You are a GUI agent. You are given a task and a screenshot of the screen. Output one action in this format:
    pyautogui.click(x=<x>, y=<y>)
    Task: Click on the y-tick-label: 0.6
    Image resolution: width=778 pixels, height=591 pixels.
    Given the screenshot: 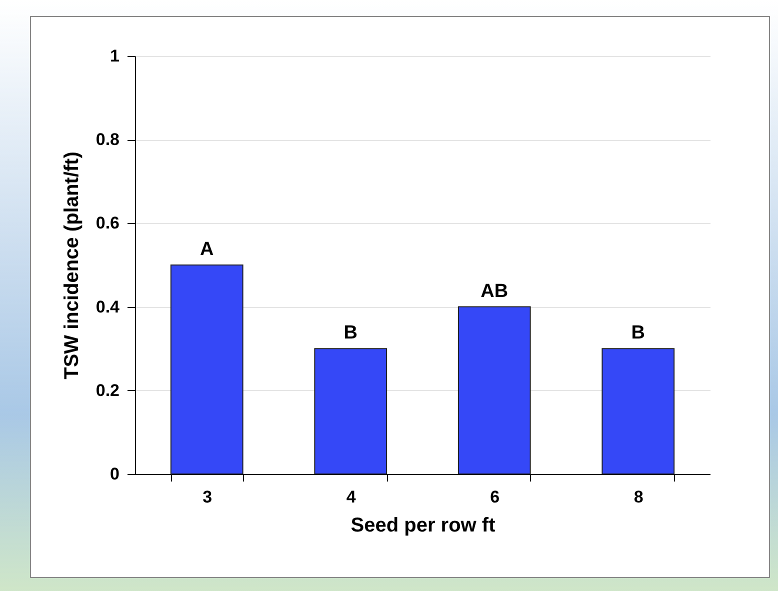 What is the action you would take?
    pyautogui.click(x=108, y=223)
    